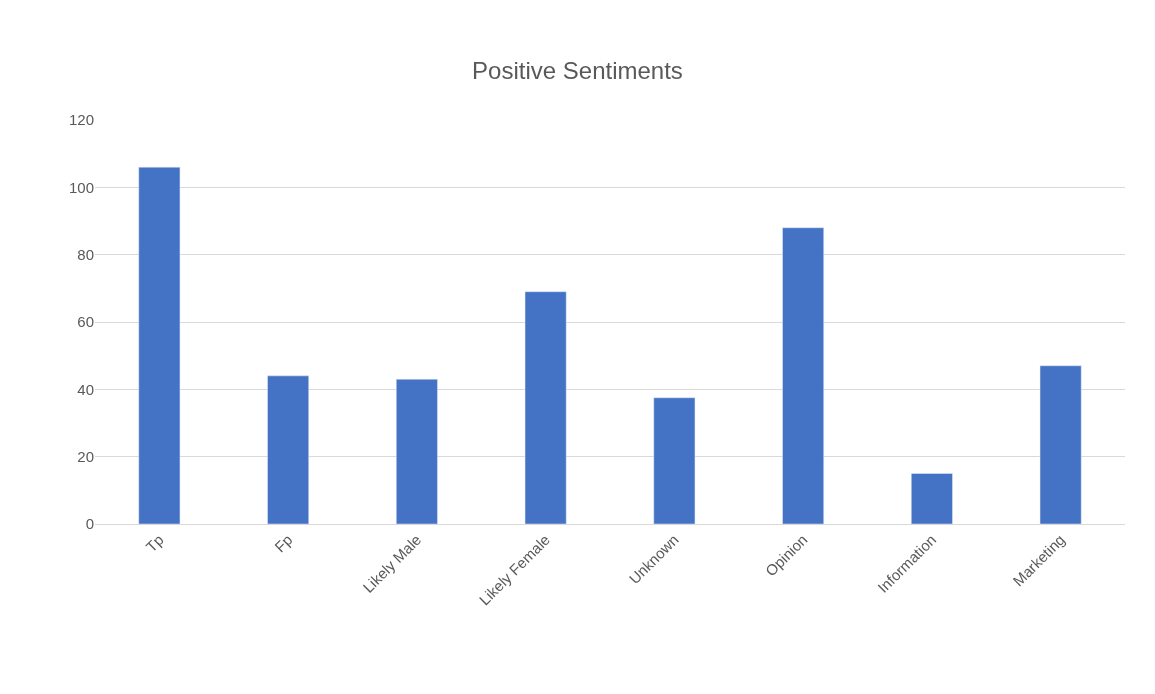  Describe the element at coordinates (85, 456) in the screenshot. I see `y-tick-label: 20` at that location.